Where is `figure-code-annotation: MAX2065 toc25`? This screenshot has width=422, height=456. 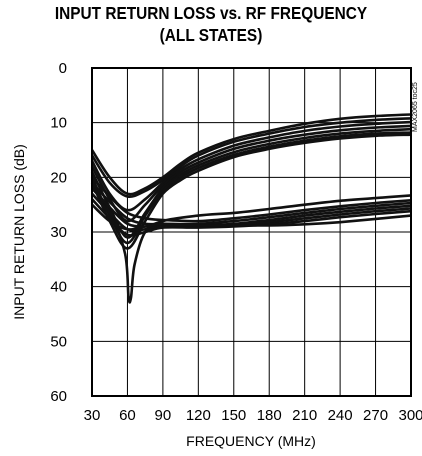 figure-code-annotation: MAX2065 toc25 is located at coordinates (415, 107).